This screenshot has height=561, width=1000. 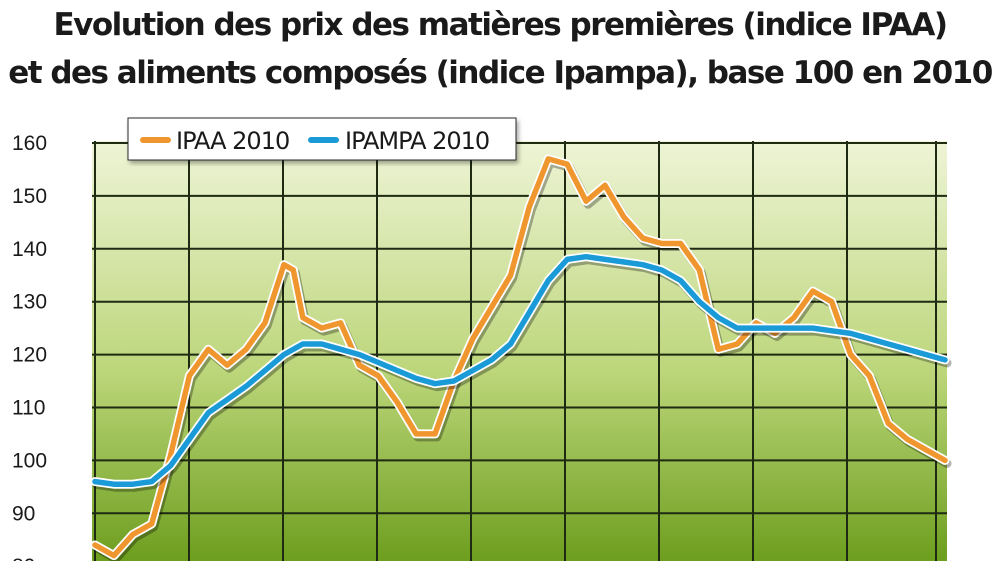 What do you see at coordinates (28, 408) in the screenshot?
I see `y-tick-label-110: 110` at bounding box center [28, 408].